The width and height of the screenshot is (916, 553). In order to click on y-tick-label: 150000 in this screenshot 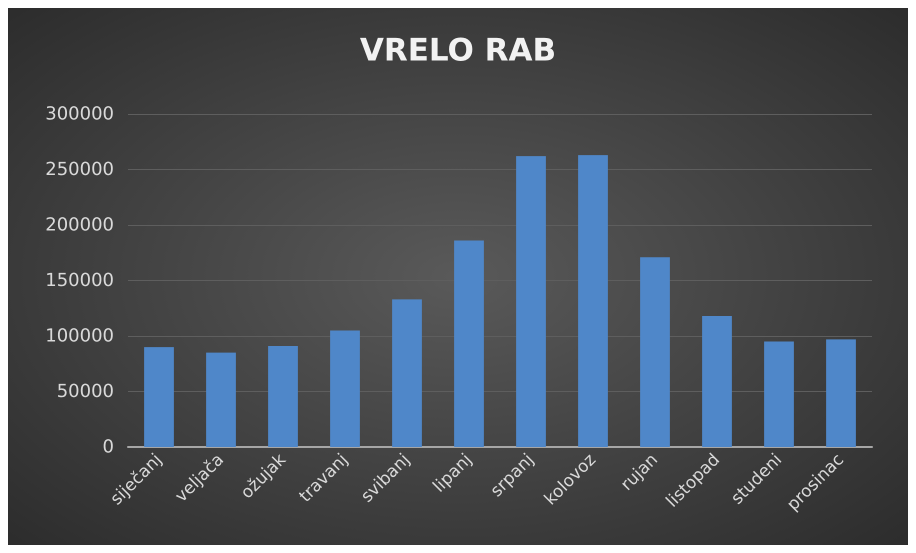, I will do `click(79, 280)`.